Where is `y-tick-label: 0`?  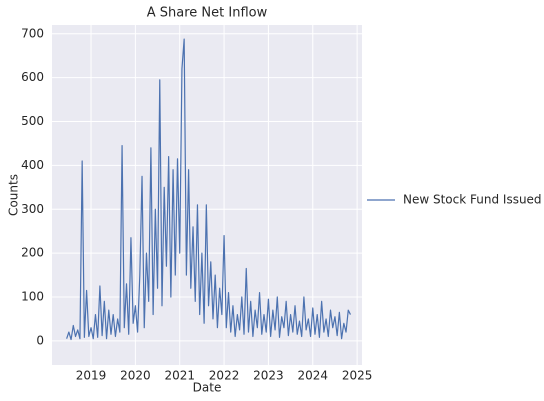
y-tick-label: 0 is located at coordinates (40, 340).